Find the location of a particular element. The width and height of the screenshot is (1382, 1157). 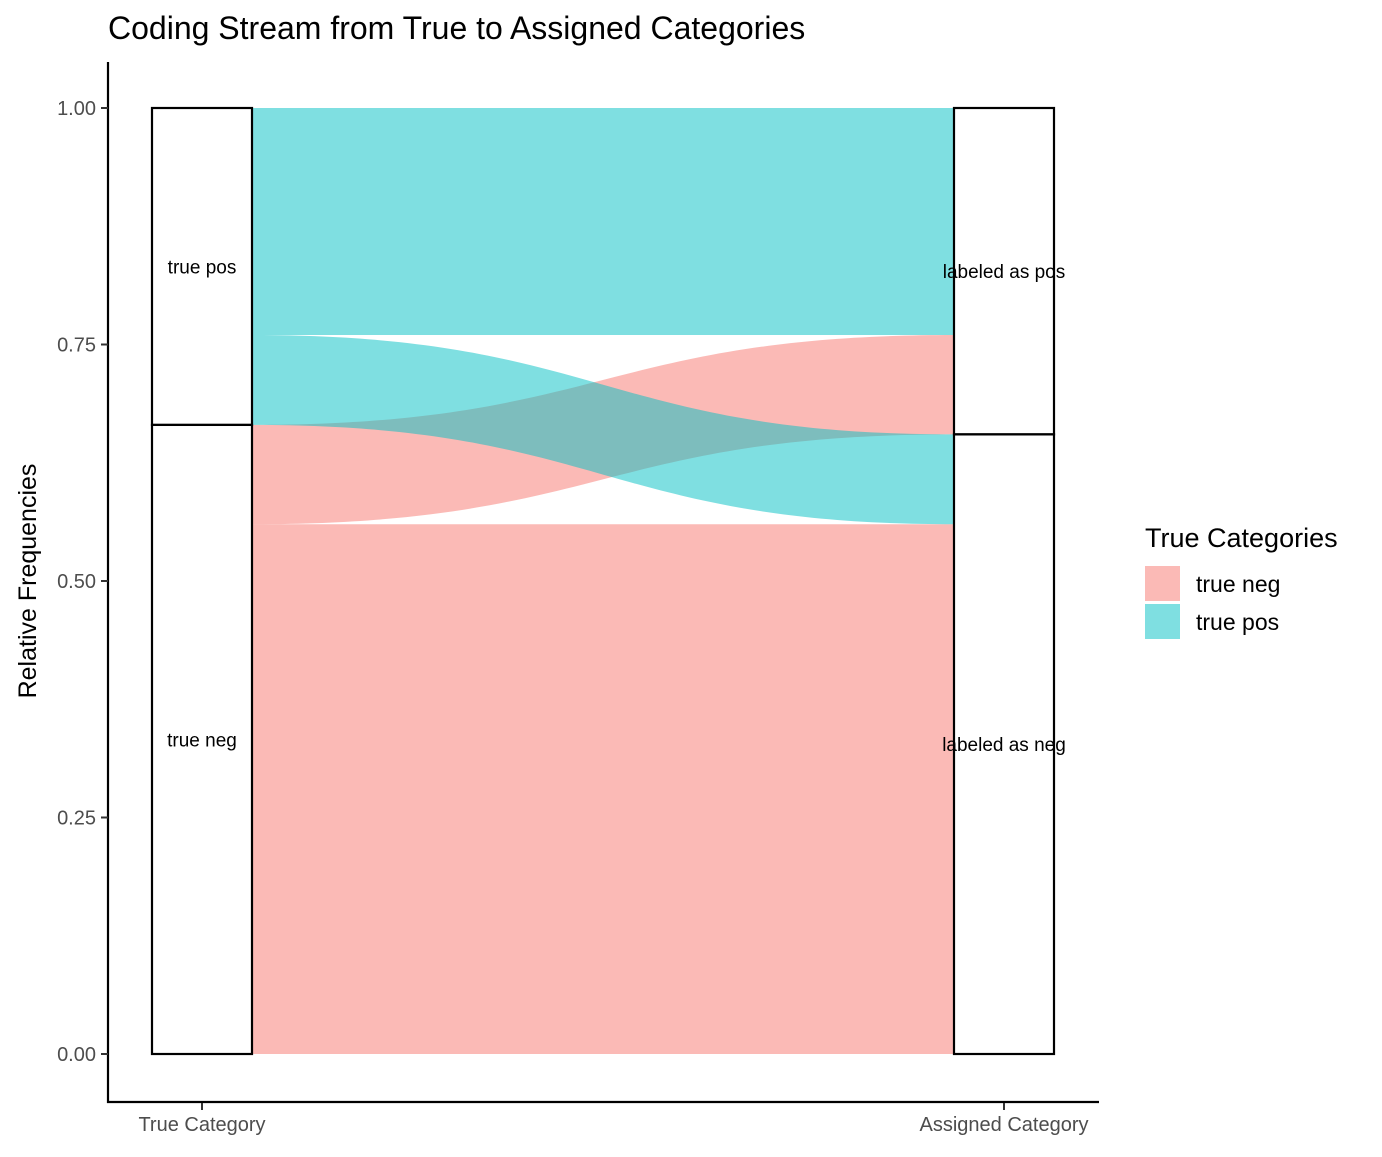

y-axis-title: Relative Frequencies is located at coordinates (28, 581).